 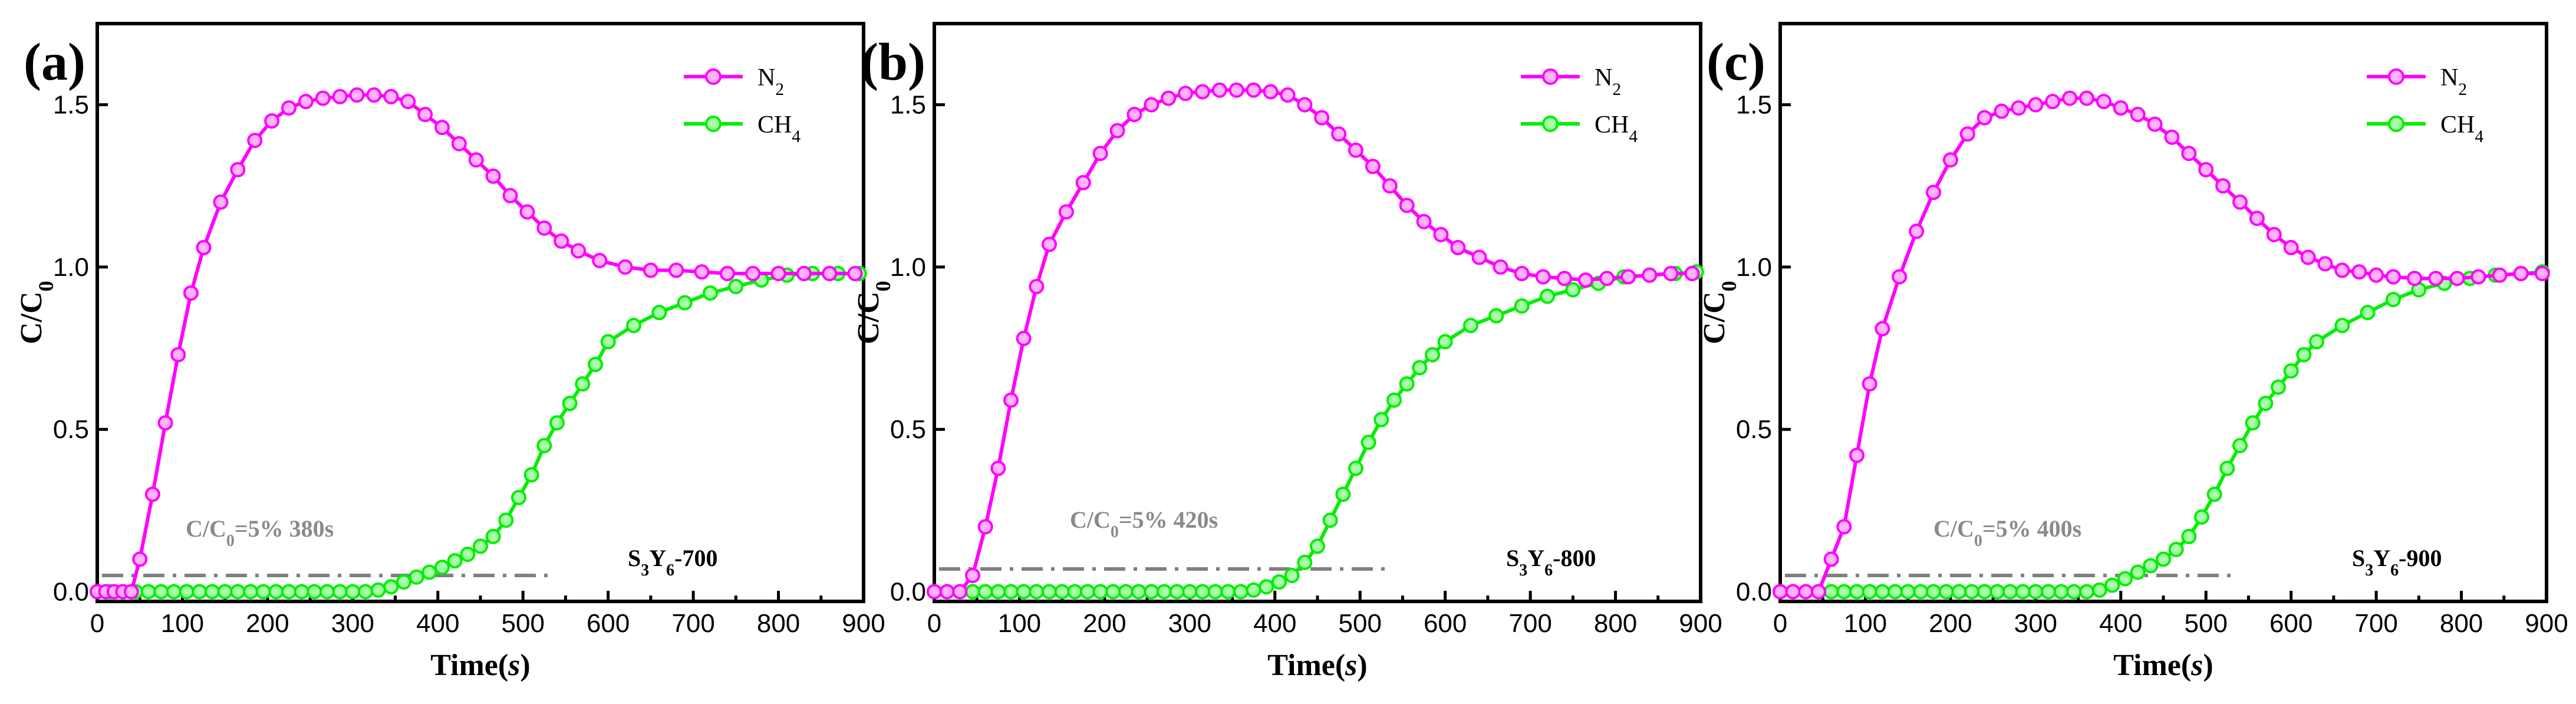 What do you see at coordinates (352, 624) in the screenshot?
I see `x-tick-label: 300` at bounding box center [352, 624].